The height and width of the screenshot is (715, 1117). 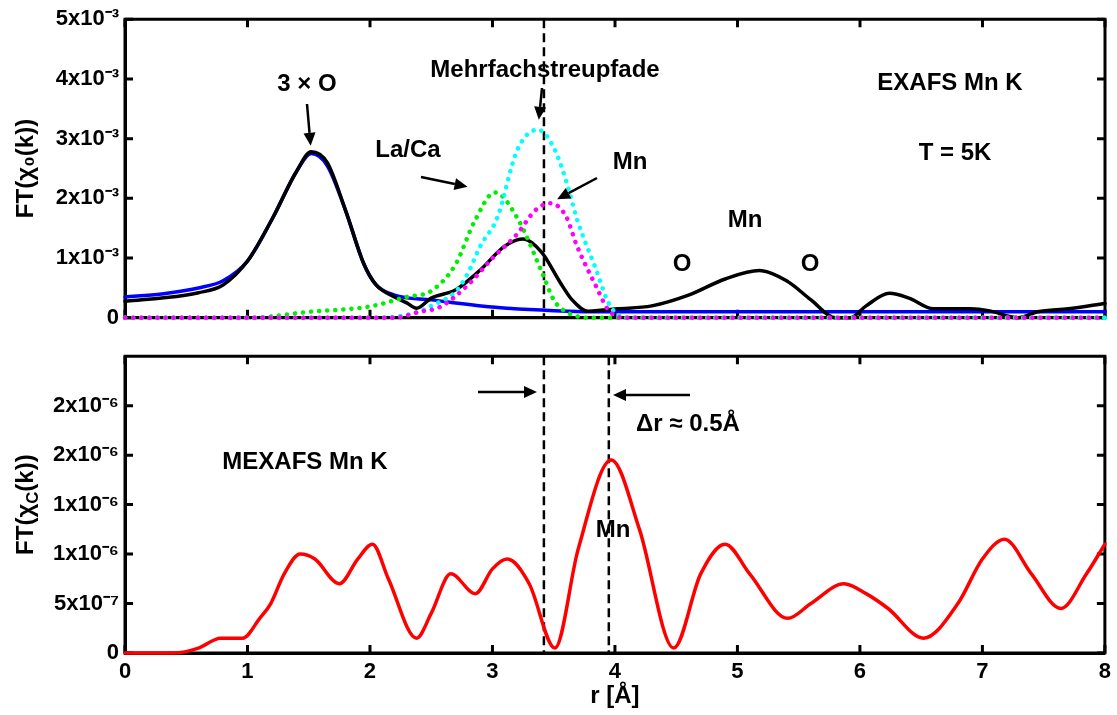 What do you see at coordinates (982, 671) in the screenshot?
I see `x-tick-label: 7` at bounding box center [982, 671].